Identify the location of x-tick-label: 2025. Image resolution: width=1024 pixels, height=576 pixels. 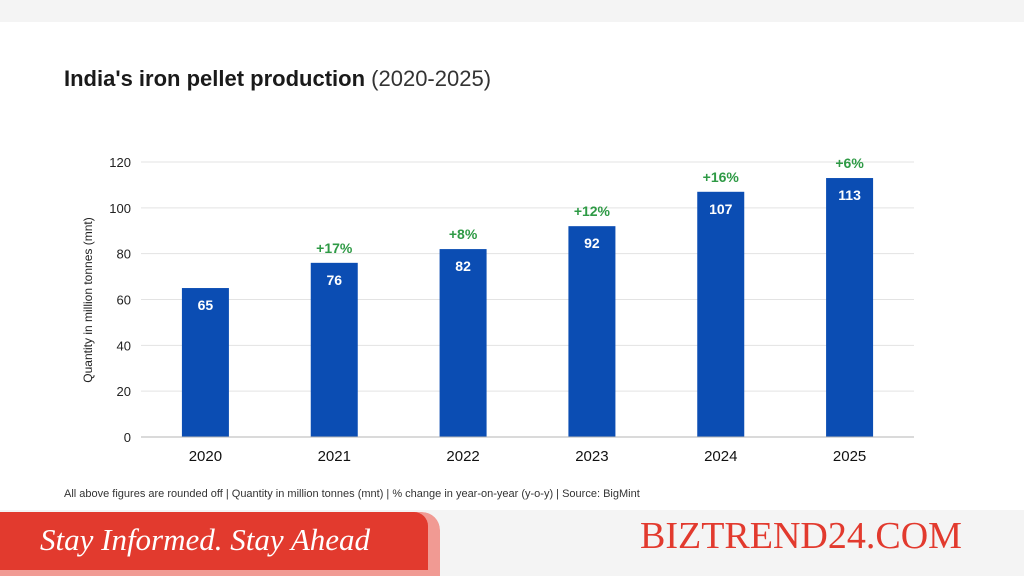
(849, 456).